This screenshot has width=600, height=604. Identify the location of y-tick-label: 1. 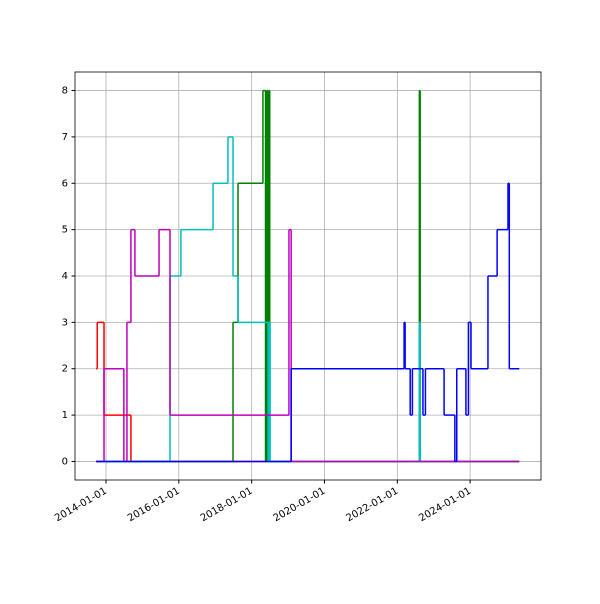
(65, 415).